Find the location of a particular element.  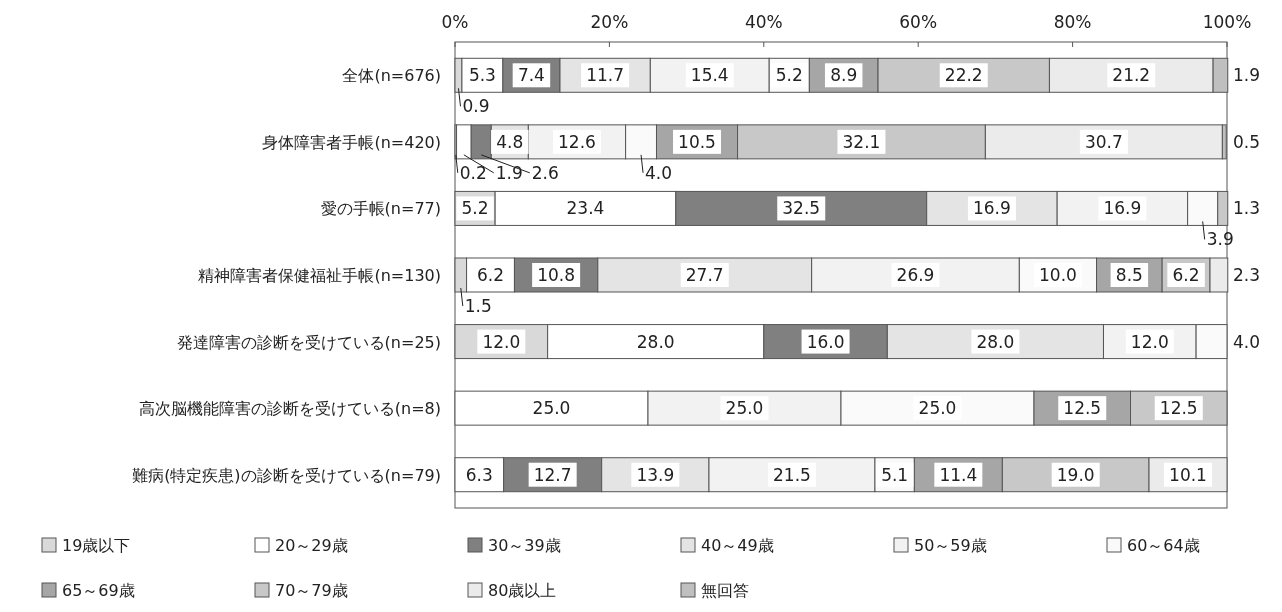

legend-label: 30～39歳 is located at coordinates (524, 545).